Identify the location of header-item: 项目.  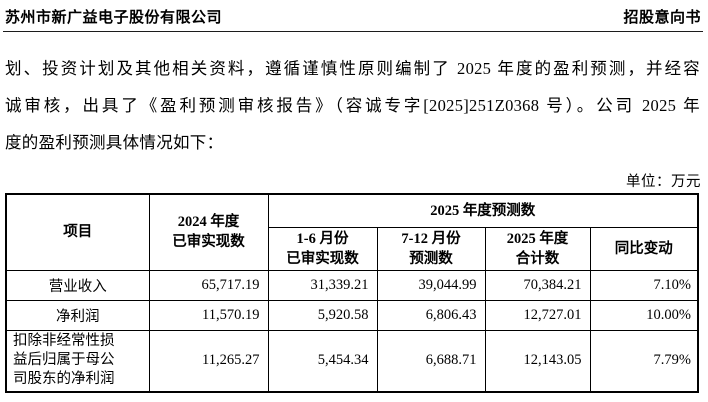
(77, 232).